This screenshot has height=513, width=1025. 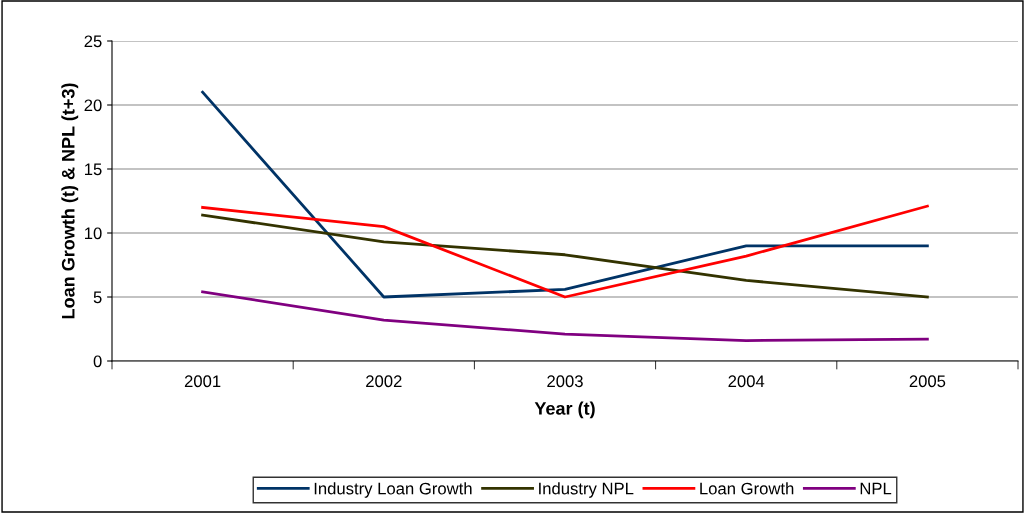 I want to click on x-tick-label: 2002, so click(x=384, y=381).